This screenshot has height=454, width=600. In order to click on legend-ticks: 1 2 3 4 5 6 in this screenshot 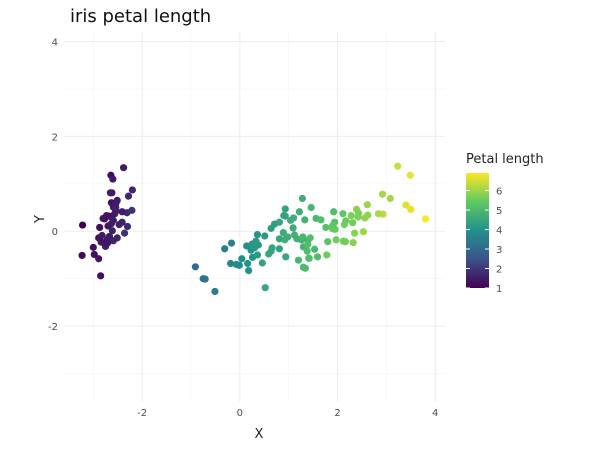, I will do `click(484, 241)`.